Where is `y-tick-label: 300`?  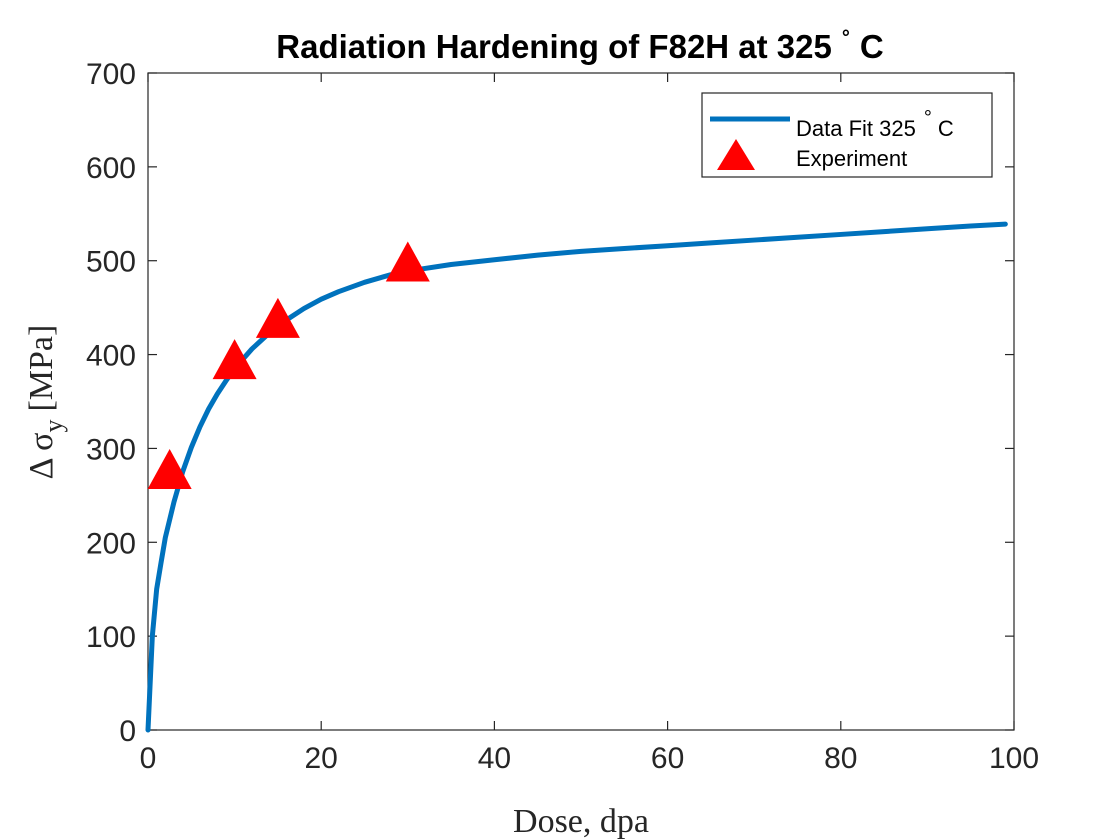
y-tick-label: 300 is located at coordinates (111, 449).